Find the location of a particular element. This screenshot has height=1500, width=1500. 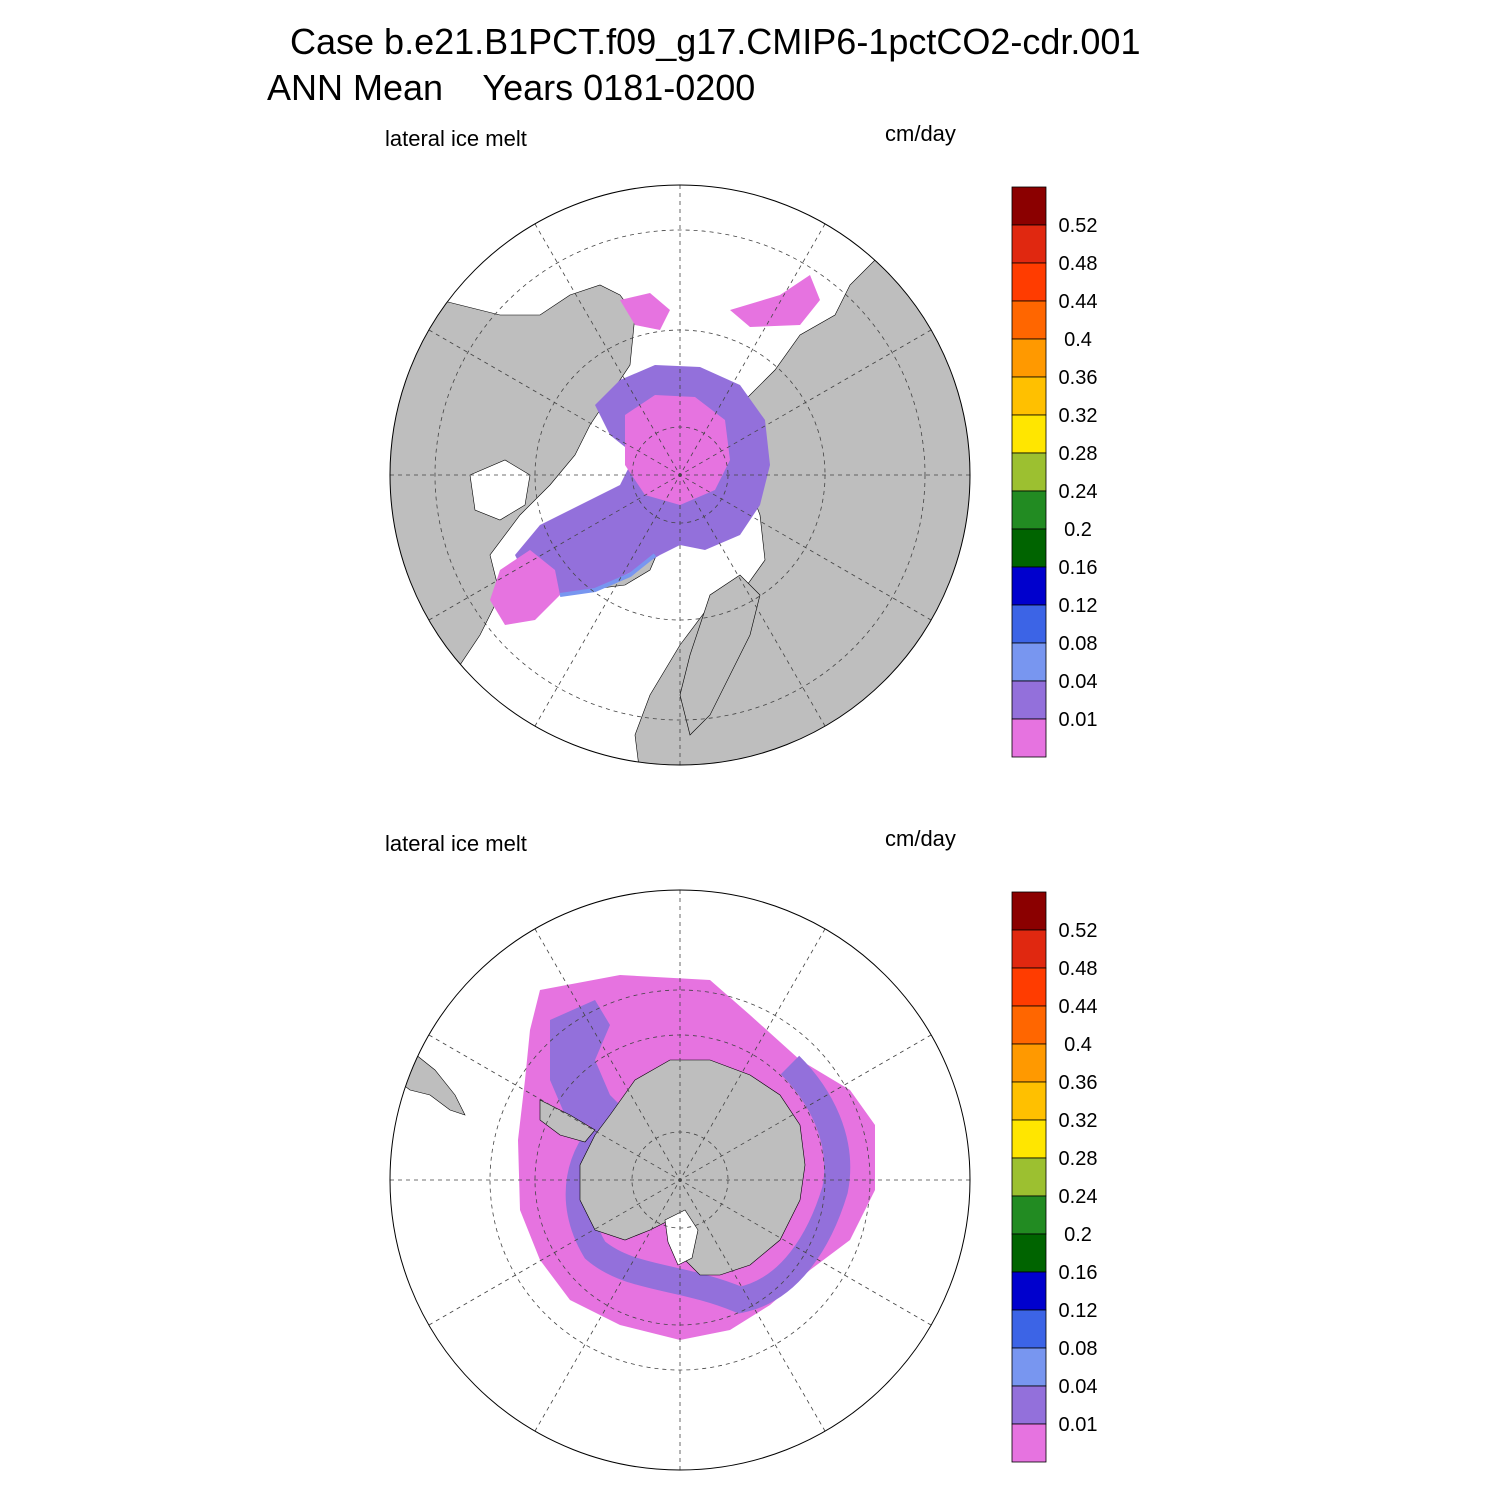

north-units-label: cm/day is located at coordinates (920, 133).